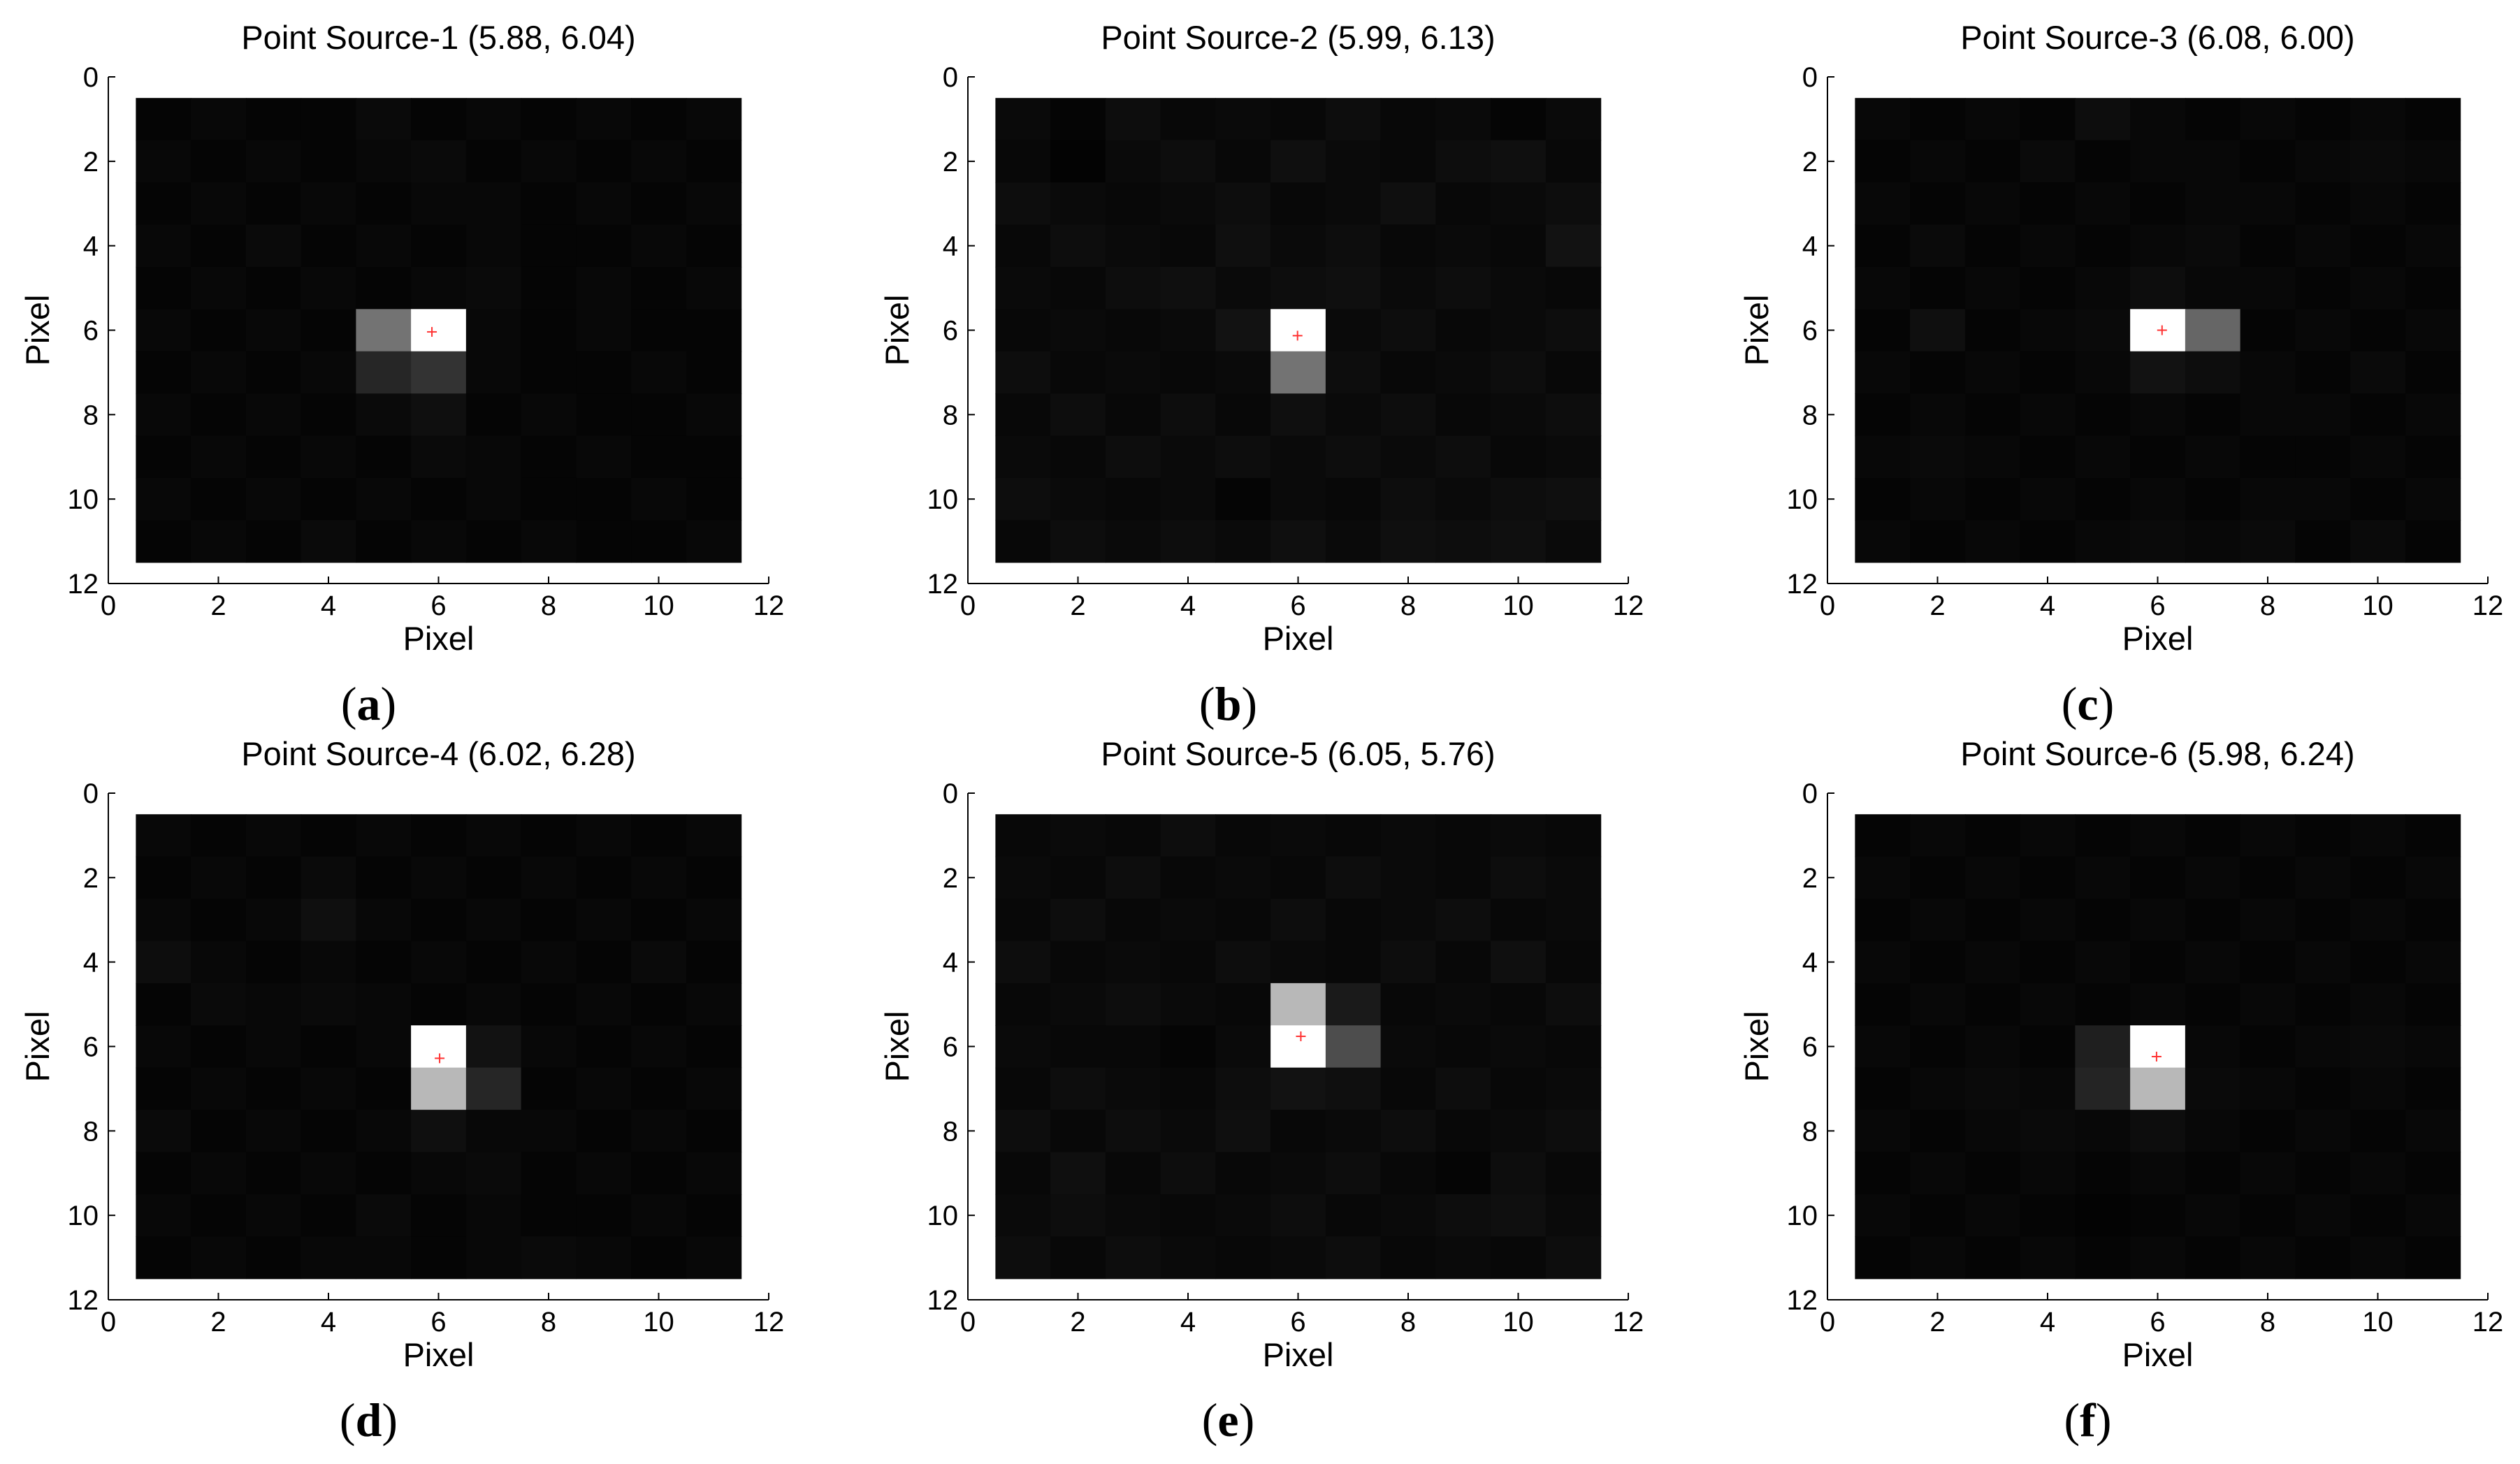 The image size is (2520, 1464). What do you see at coordinates (548, 605) in the screenshot?
I see `x-tick-label: 8` at bounding box center [548, 605].